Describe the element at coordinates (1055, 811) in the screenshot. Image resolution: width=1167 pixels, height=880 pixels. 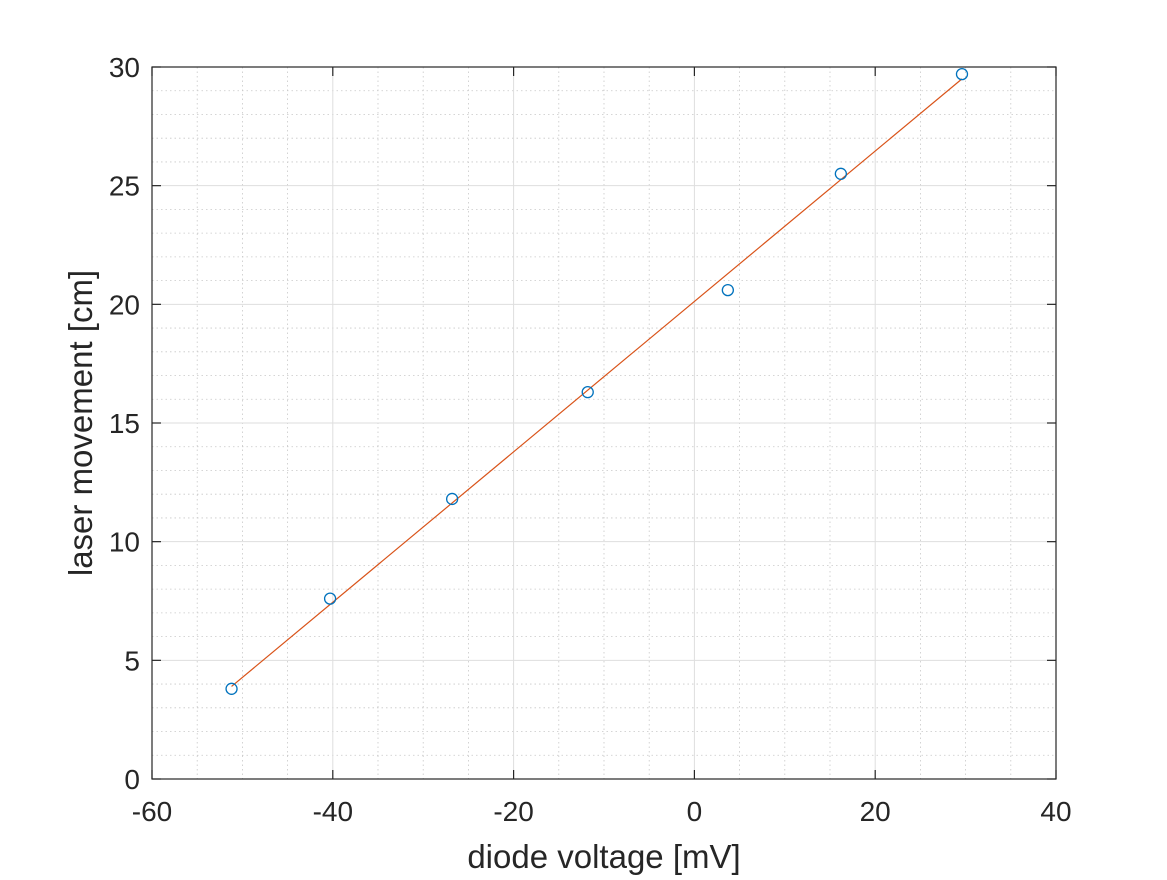
I see `x-tick-label: 40` at that location.